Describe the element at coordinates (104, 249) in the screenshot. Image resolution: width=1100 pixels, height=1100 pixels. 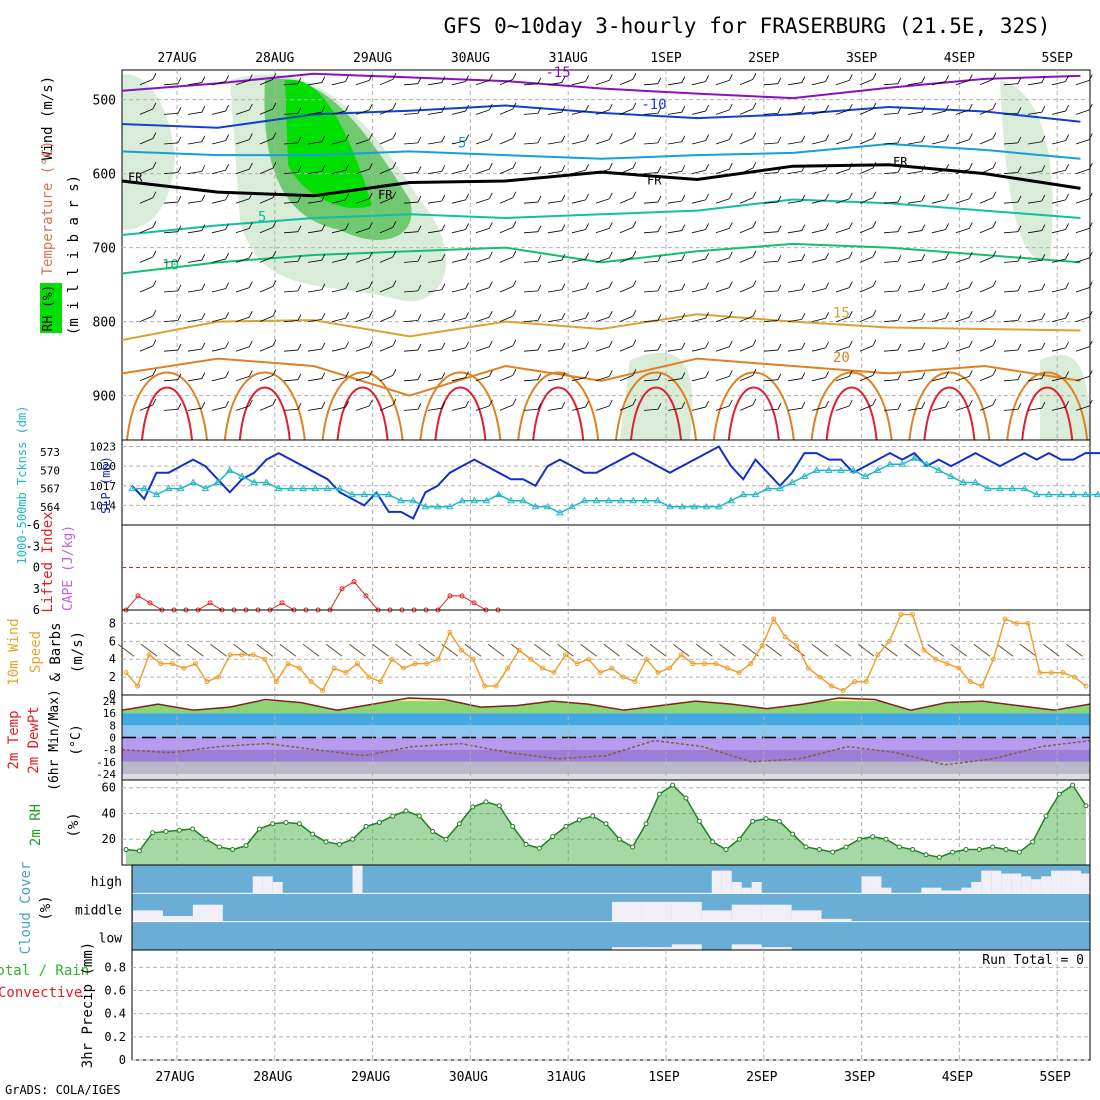
I see `pressure-tick-label: 700` at that location.